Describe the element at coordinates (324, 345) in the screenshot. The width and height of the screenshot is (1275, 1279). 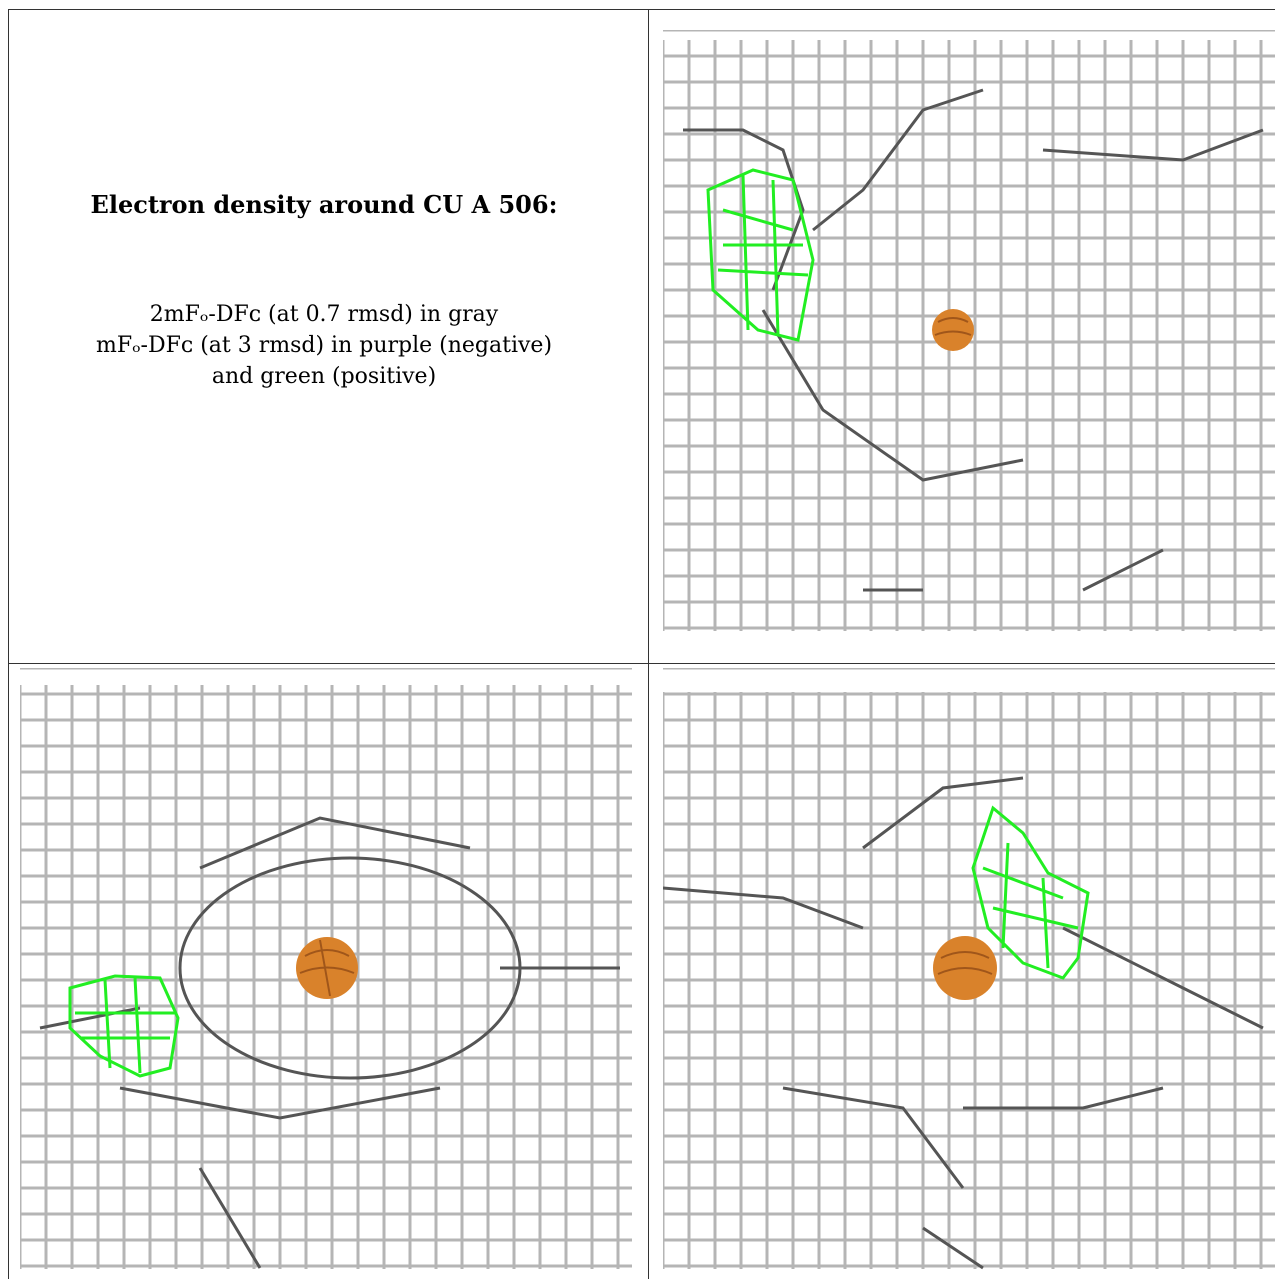
I see `caption-line-fofc: mFₒ-DFᴄ (at 3 rmsd) in purple (negative)` at that location.